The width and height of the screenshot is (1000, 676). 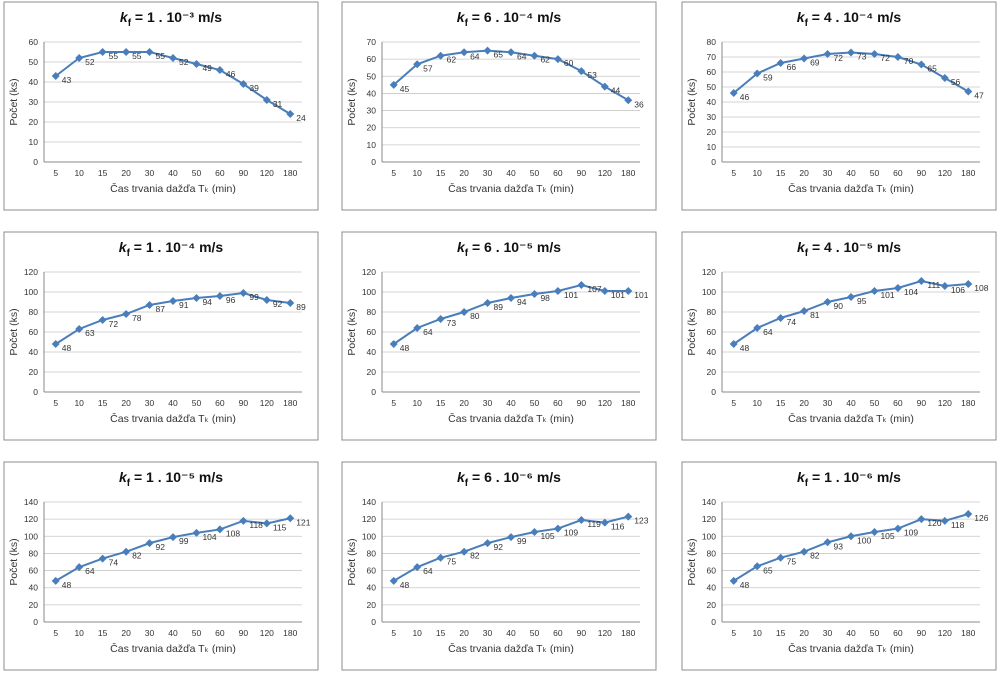 What do you see at coordinates (177, 247) in the screenshot?
I see `title-text: = 1 . 10⁻⁴ m/s` at bounding box center [177, 247].